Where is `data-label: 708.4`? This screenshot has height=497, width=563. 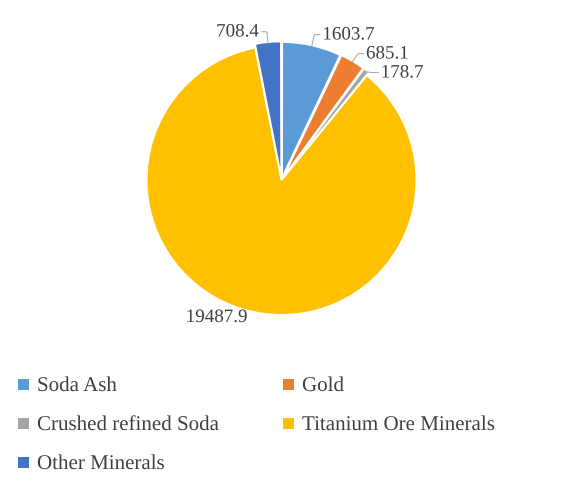 data-label: 708.4 is located at coordinates (238, 31).